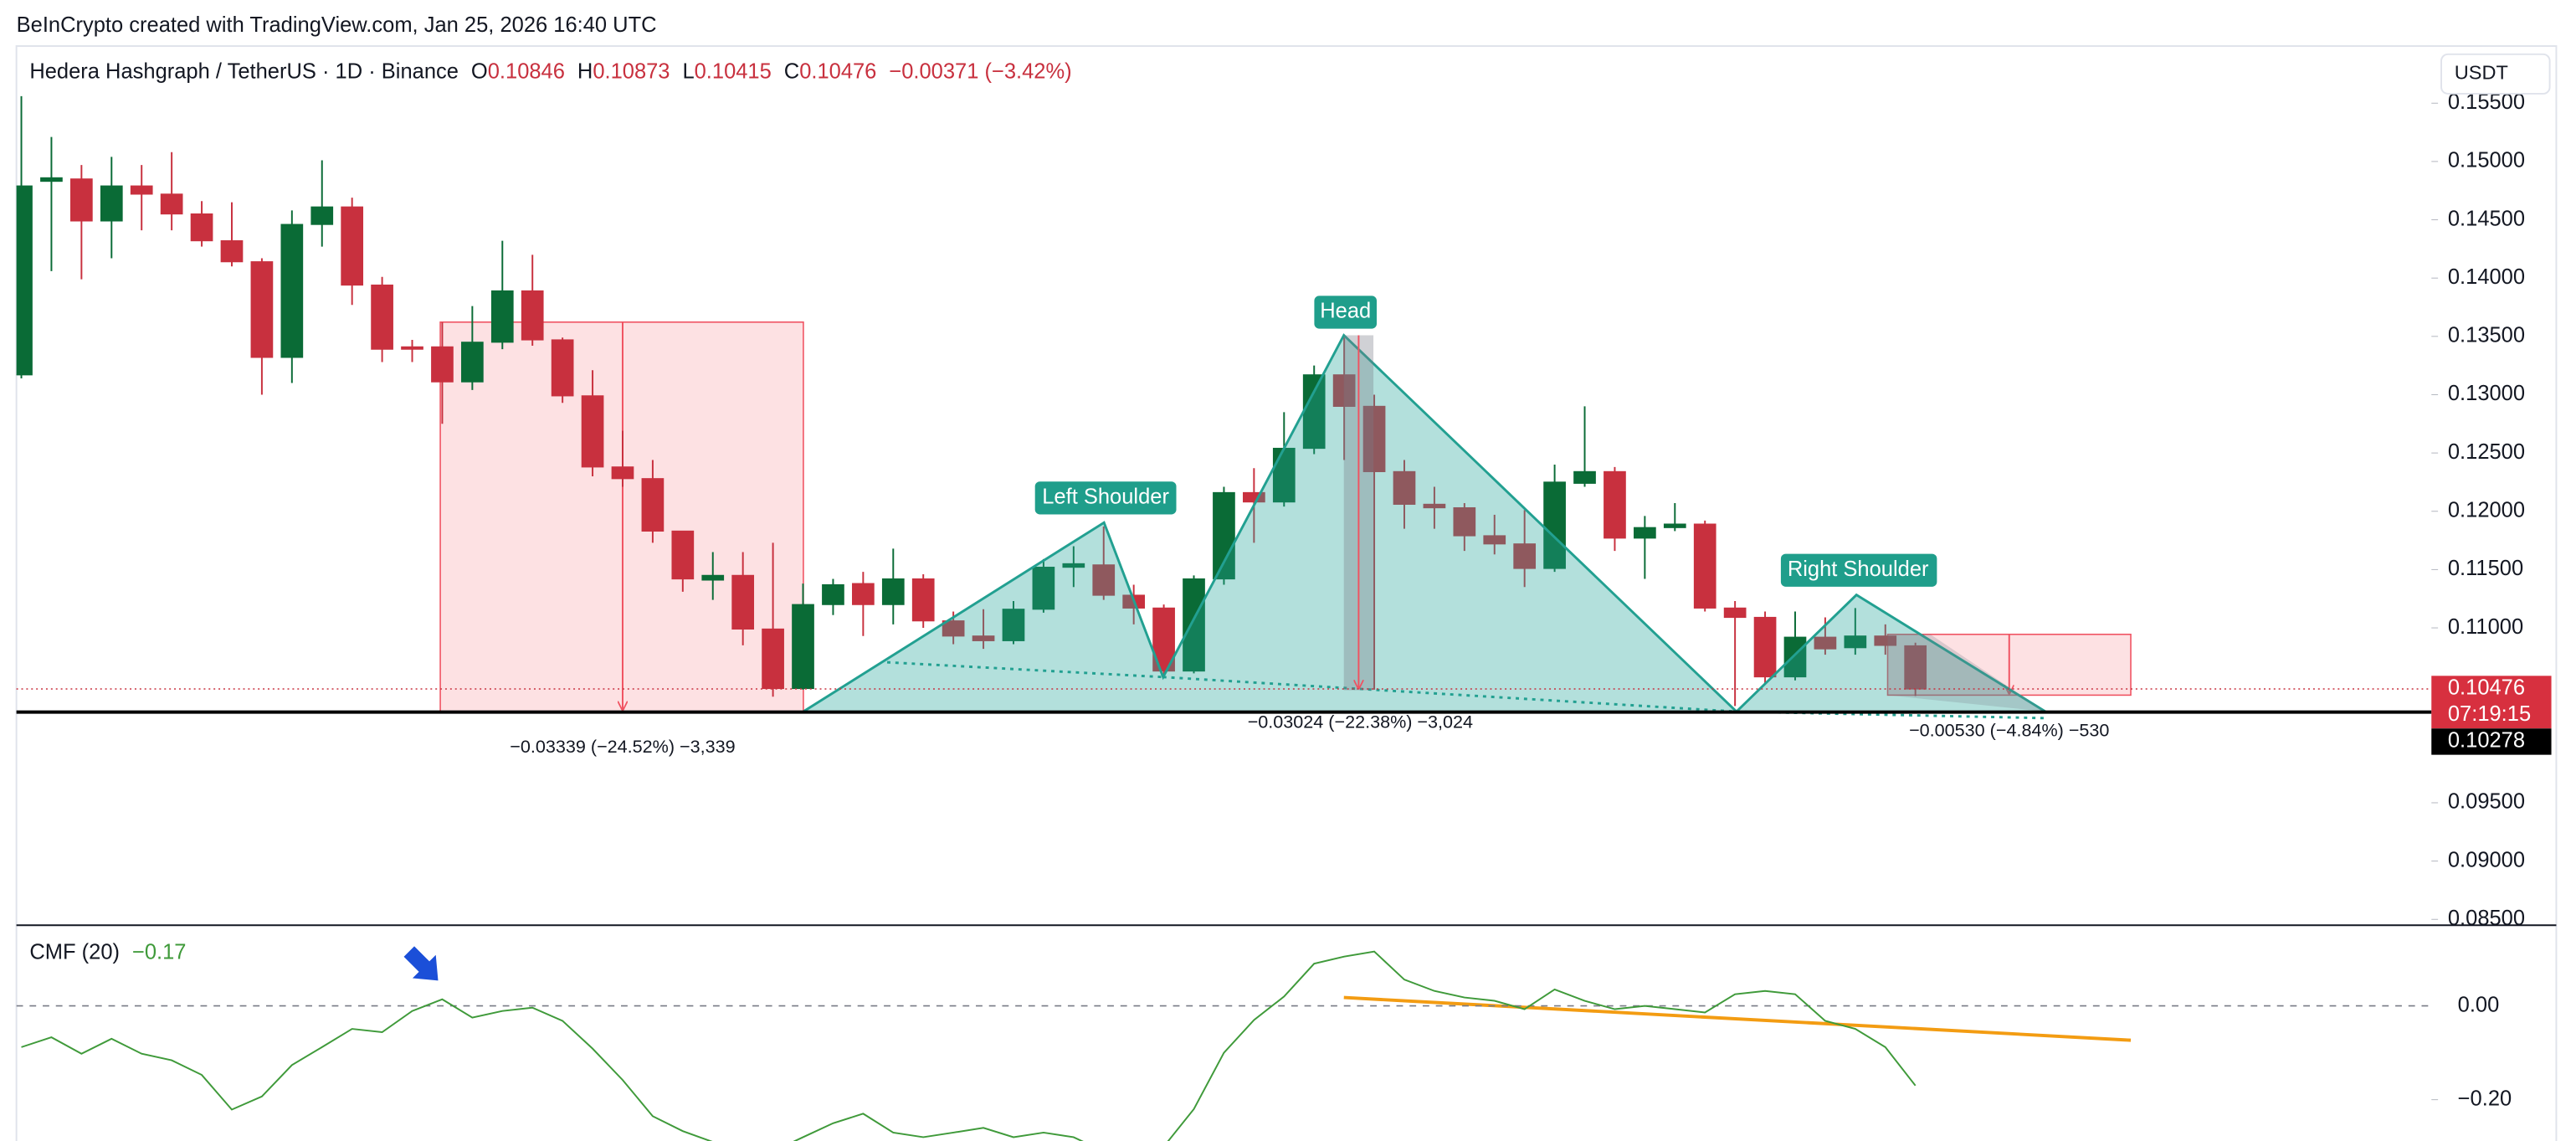 The width and height of the screenshot is (2576, 1141). Describe the element at coordinates (631, 71) in the screenshot. I see `ohlc-value: 0.10873` at that location.